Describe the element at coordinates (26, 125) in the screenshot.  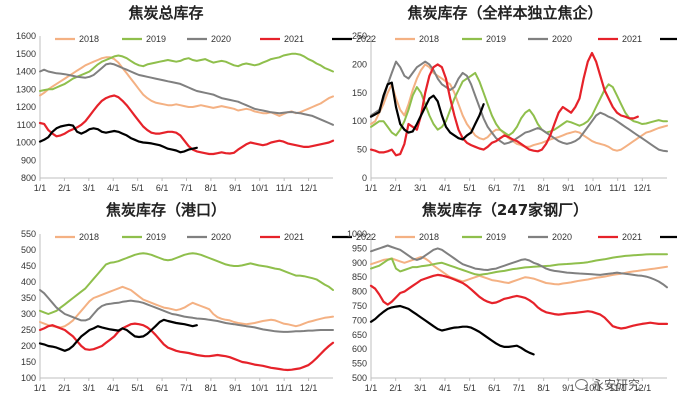
I see `y-tick-label: 1100` at that location.